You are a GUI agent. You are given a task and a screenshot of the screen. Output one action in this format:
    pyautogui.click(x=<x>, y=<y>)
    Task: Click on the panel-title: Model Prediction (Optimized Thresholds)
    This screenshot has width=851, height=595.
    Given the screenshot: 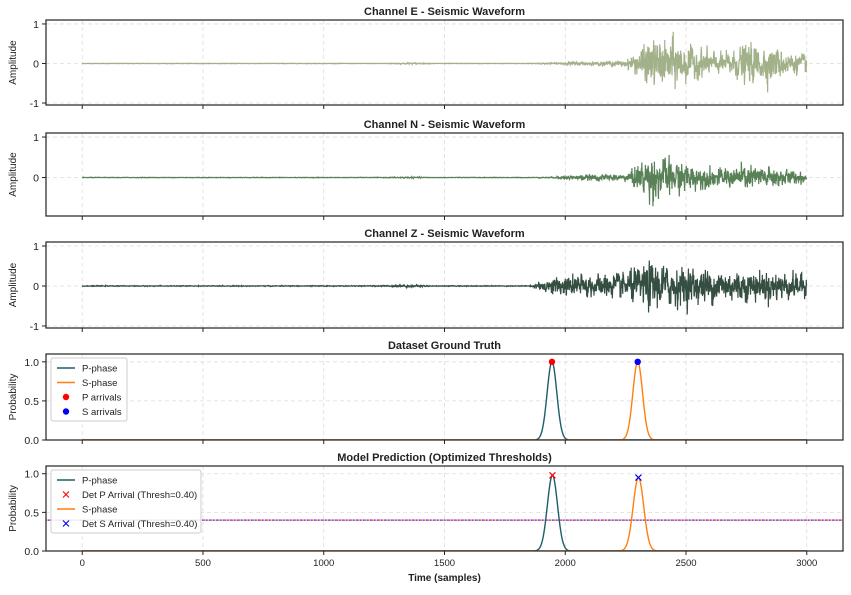 What is the action you would take?
    pyautogui.click(x=444, y=458)
    